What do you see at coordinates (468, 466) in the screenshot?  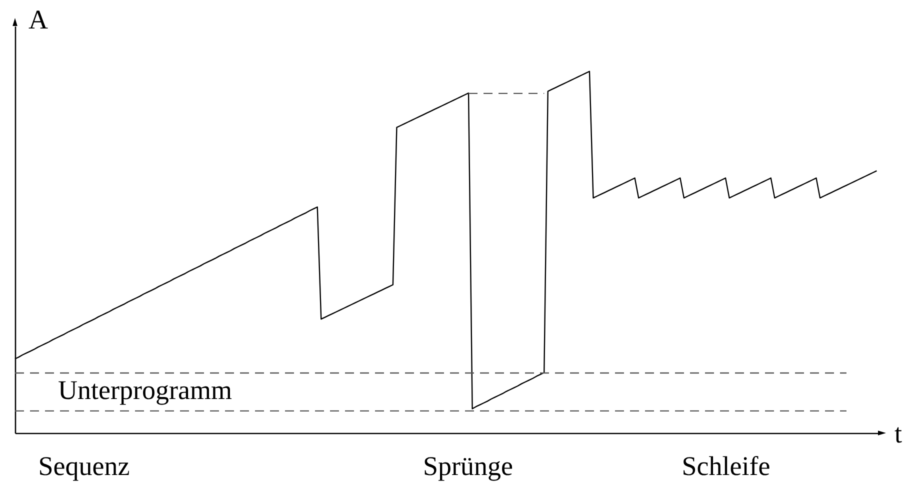 I see `text: Sprünge` at bounding box center [468, 466].